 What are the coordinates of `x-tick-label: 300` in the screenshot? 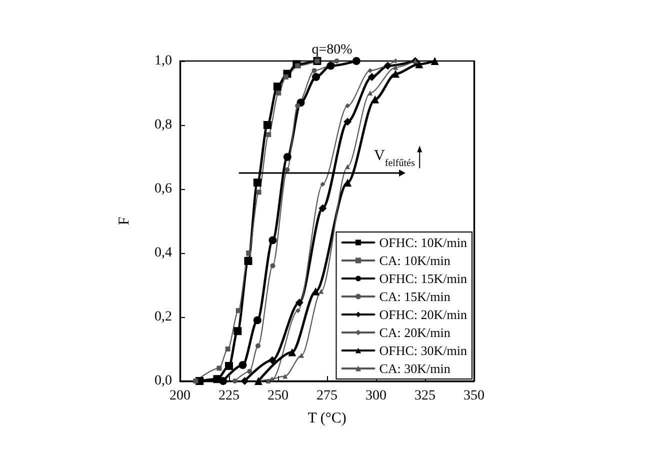 It's located at (376, 396).